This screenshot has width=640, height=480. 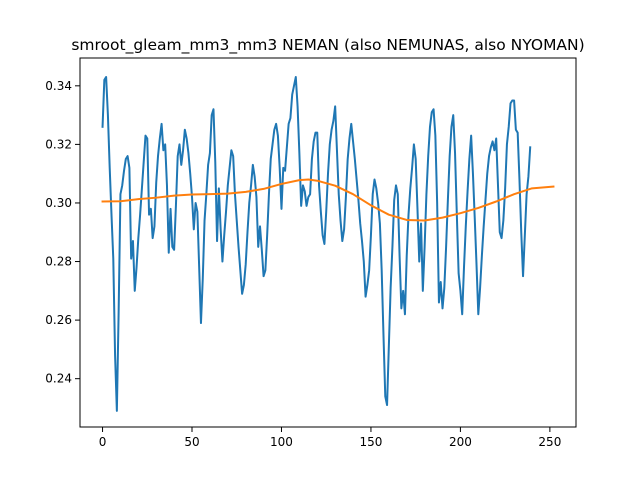 I want to click on y-tick-label: 0.34, so click(x=58, y=86).